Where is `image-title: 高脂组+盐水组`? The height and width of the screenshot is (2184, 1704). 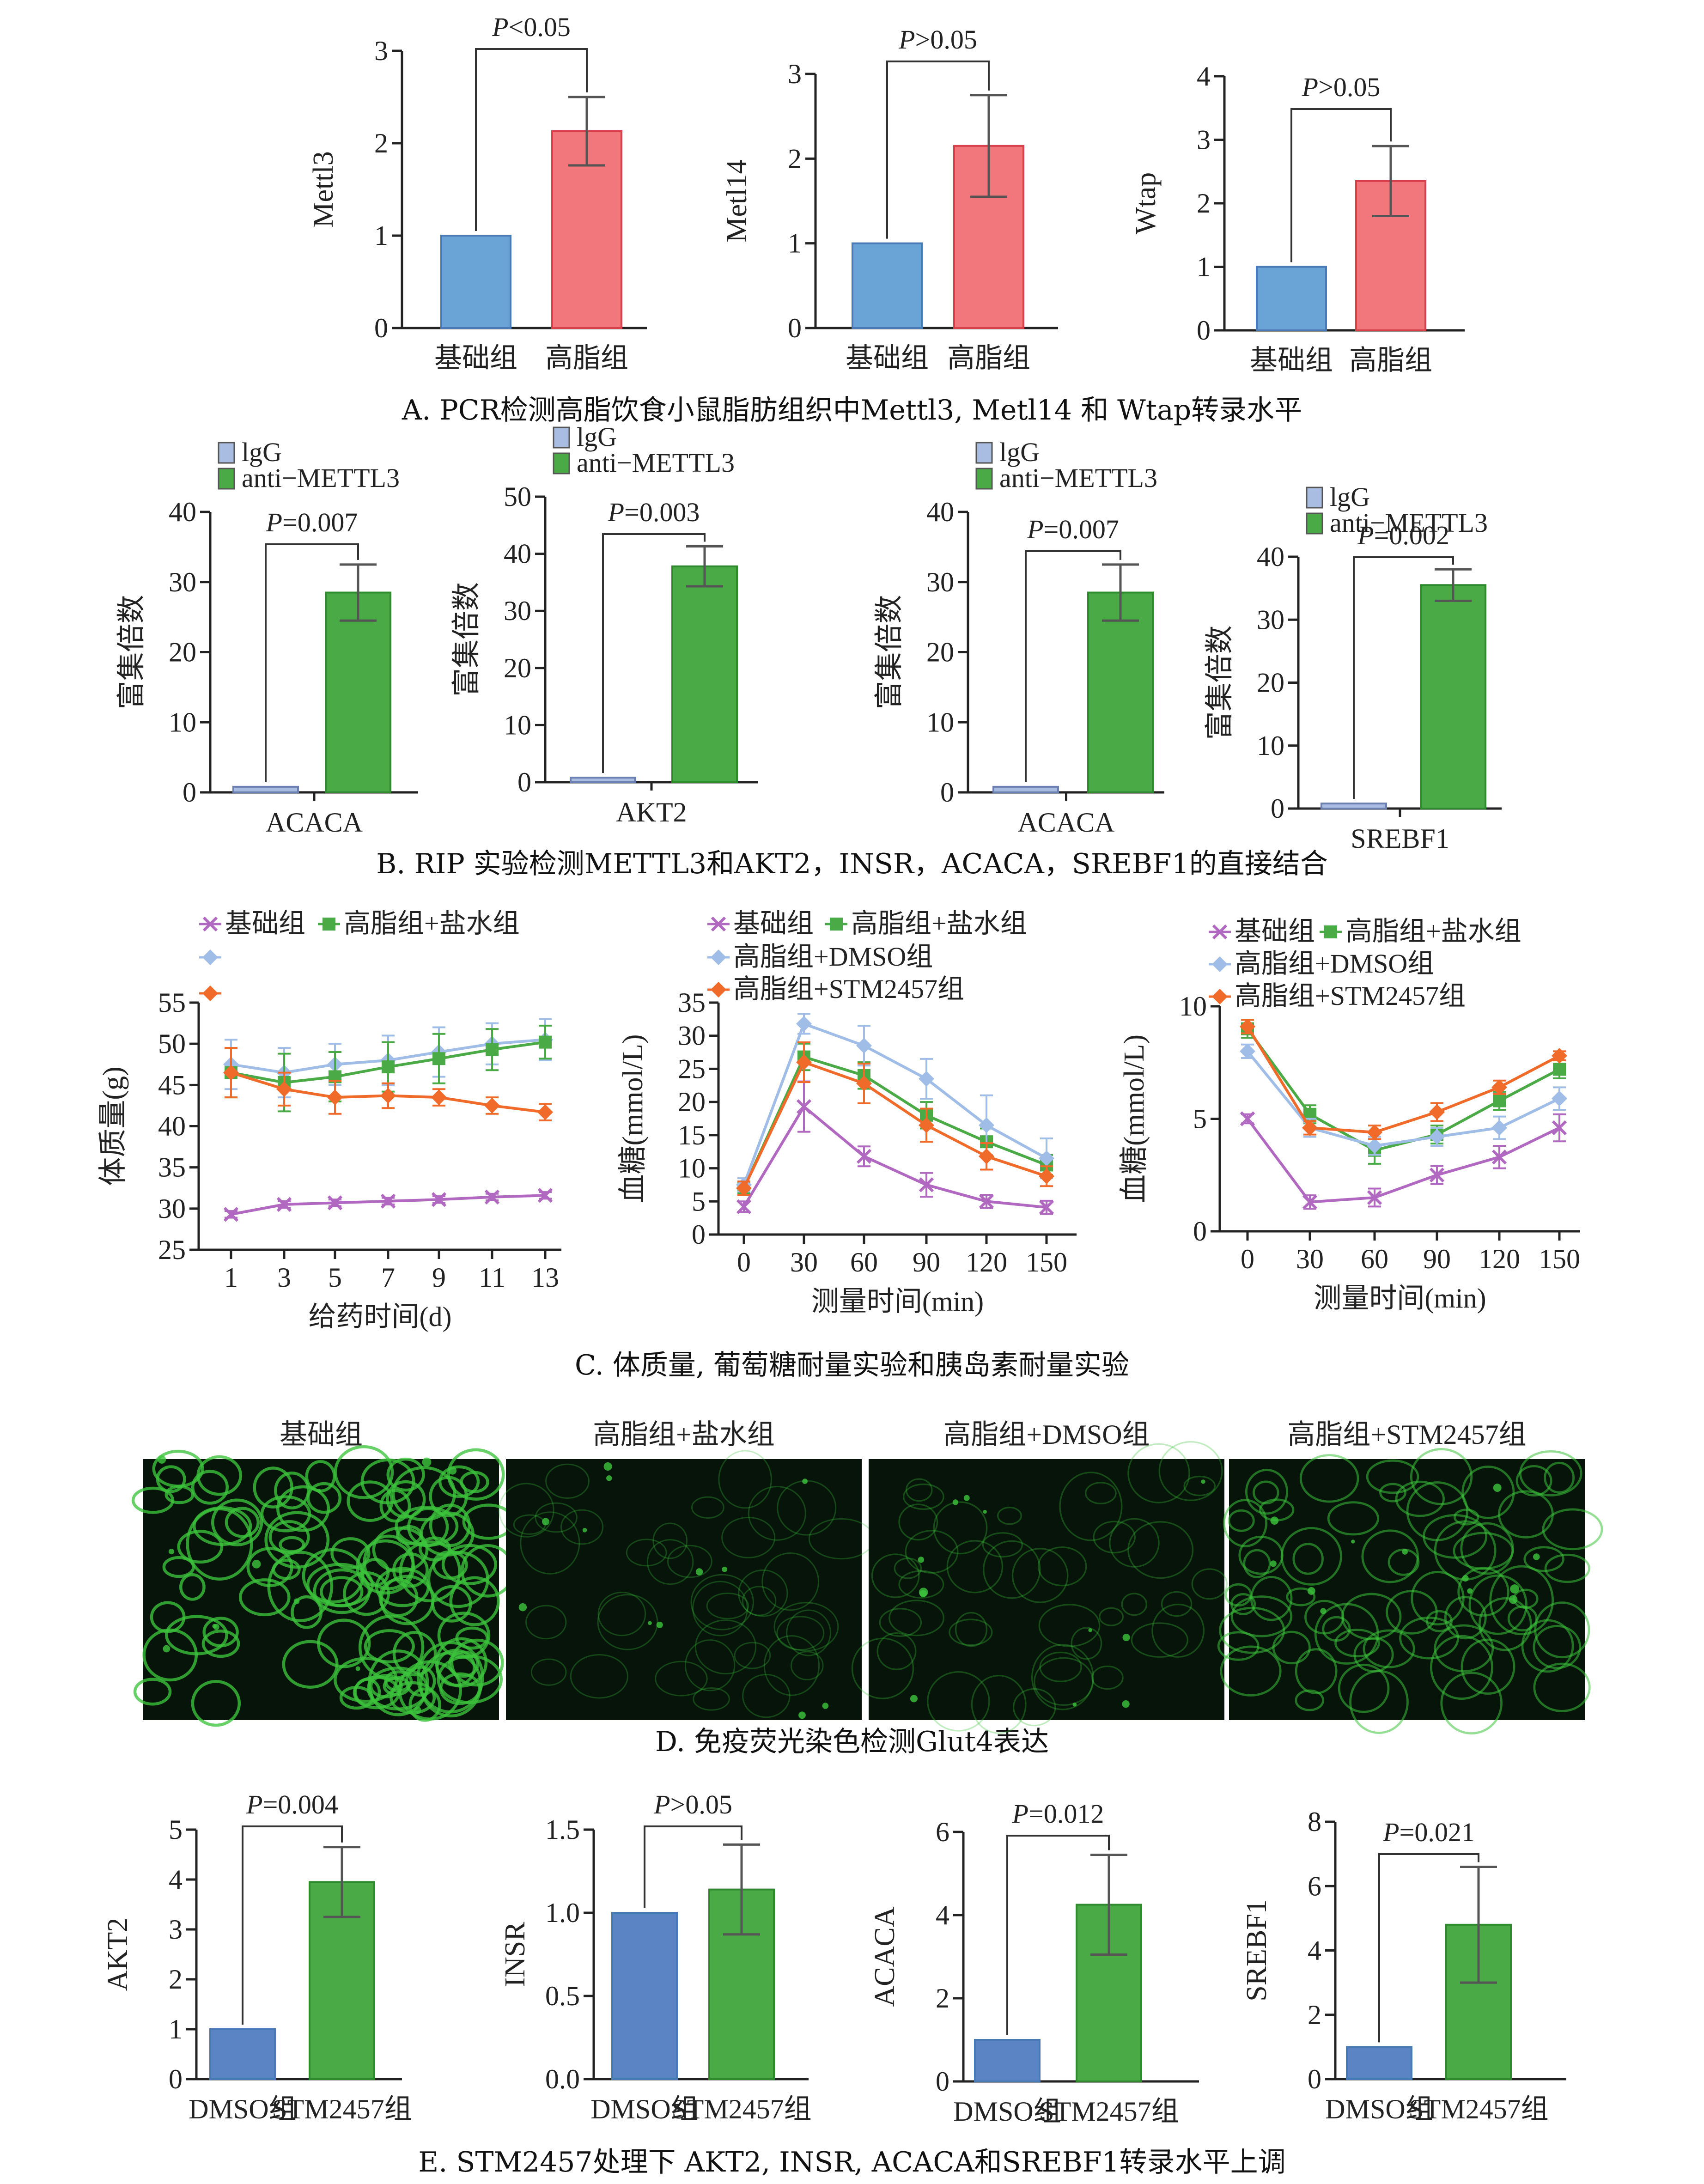 image-title: 高脂组+盐水组 is located at coordinates (684, 1434).